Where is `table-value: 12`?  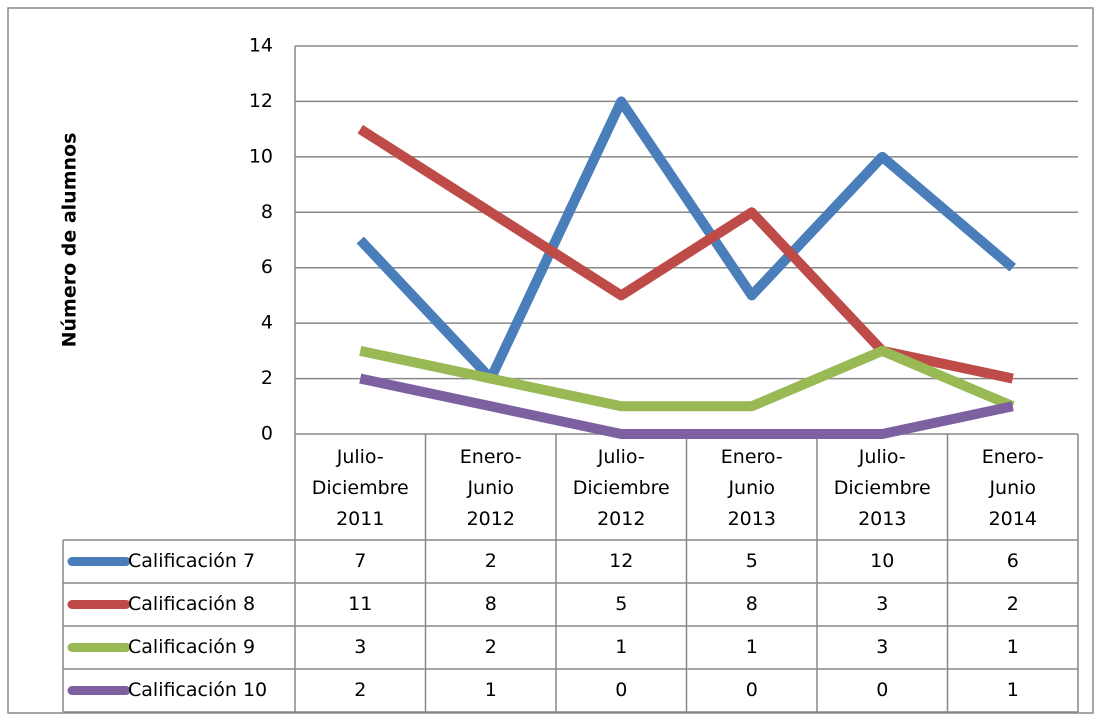
table-value: 12 is located at coordinates (621, 561).